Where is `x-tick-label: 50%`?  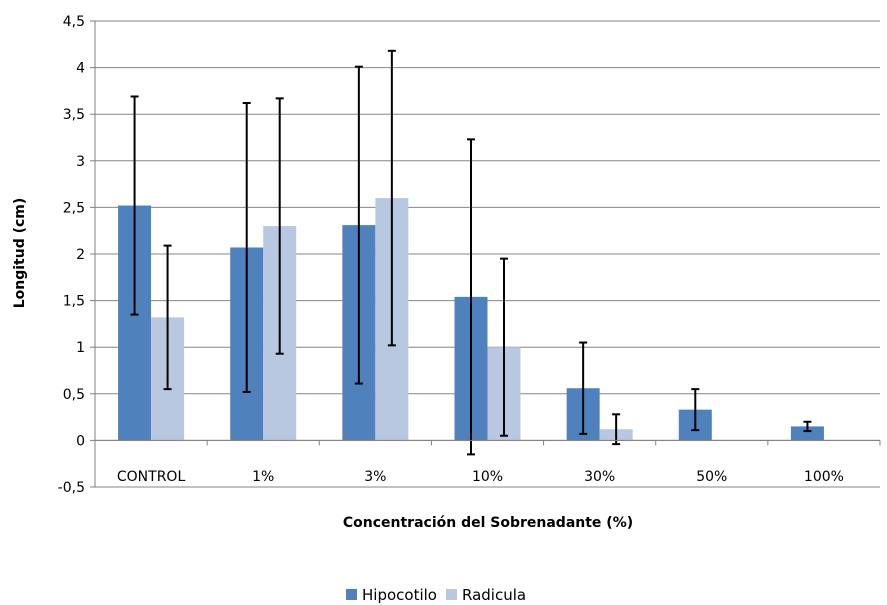
x-tick-label: 50% is located at coordinates (711, 477).